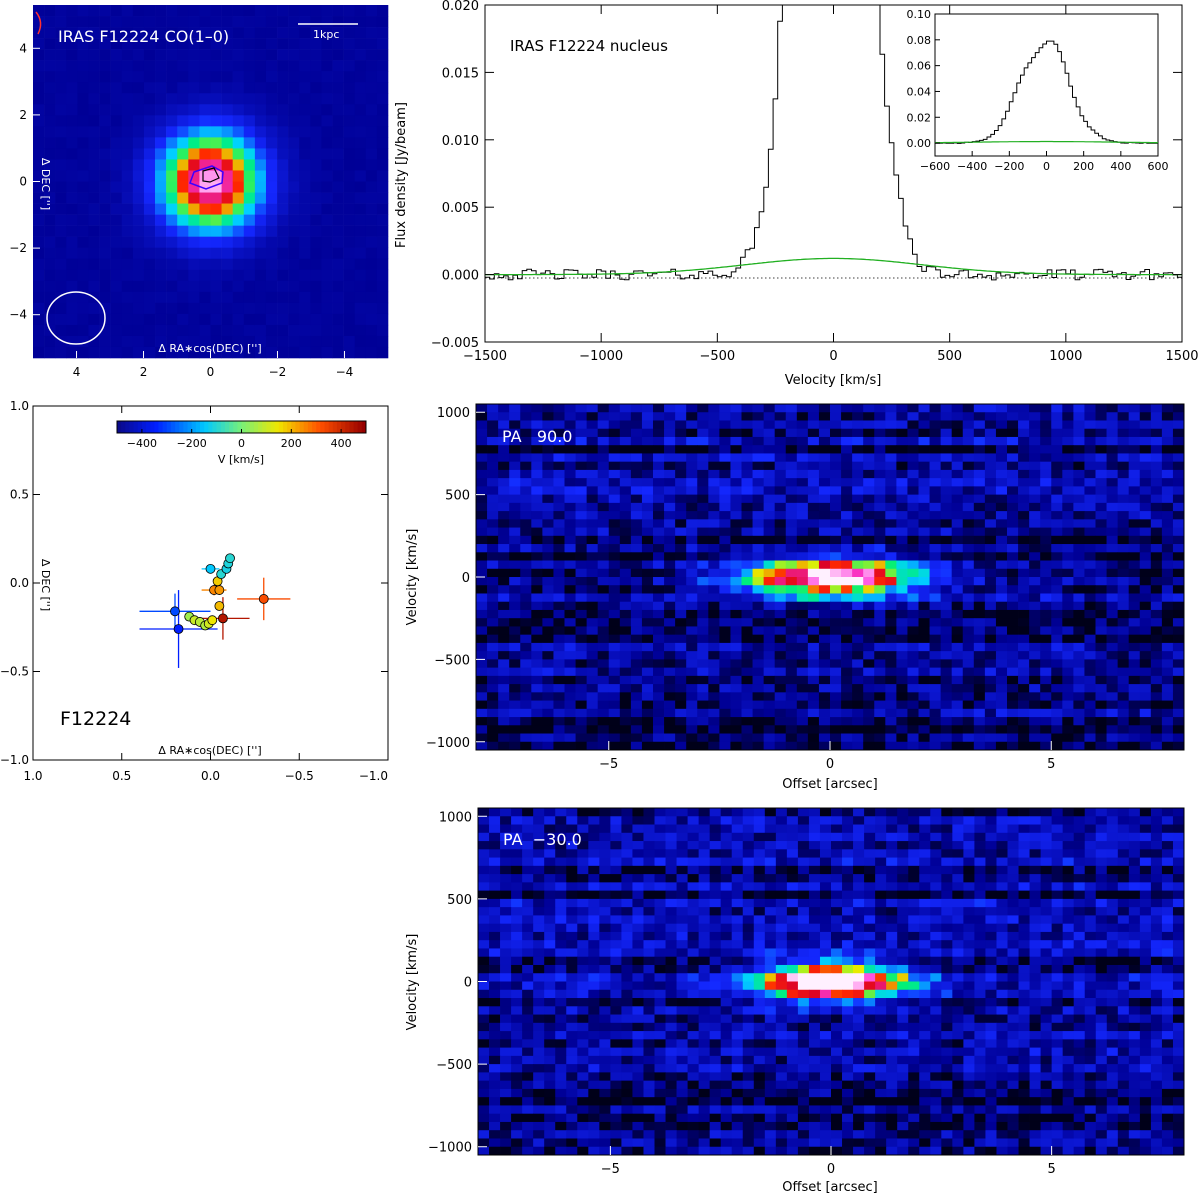 The height and width of the screenshot is (1195, 1200). I want to click on spectrum-inset-frame, so click(1046, 85).